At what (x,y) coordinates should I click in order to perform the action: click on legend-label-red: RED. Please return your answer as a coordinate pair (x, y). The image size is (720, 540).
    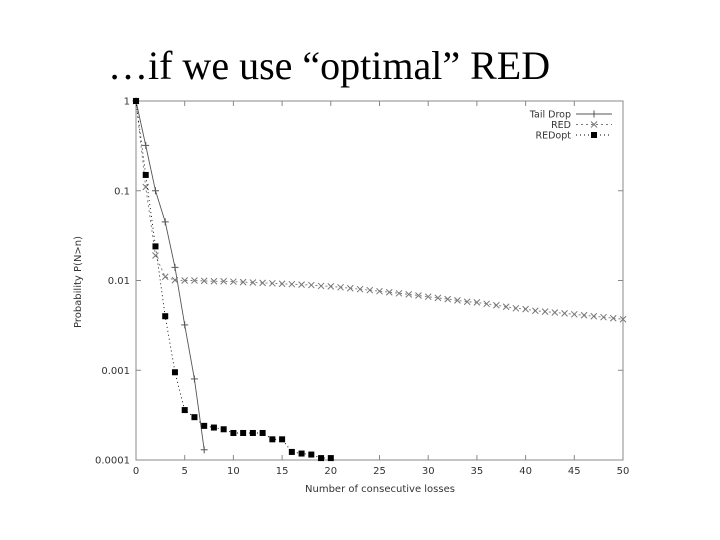
    Looking at the image, I should click on (561, 125).